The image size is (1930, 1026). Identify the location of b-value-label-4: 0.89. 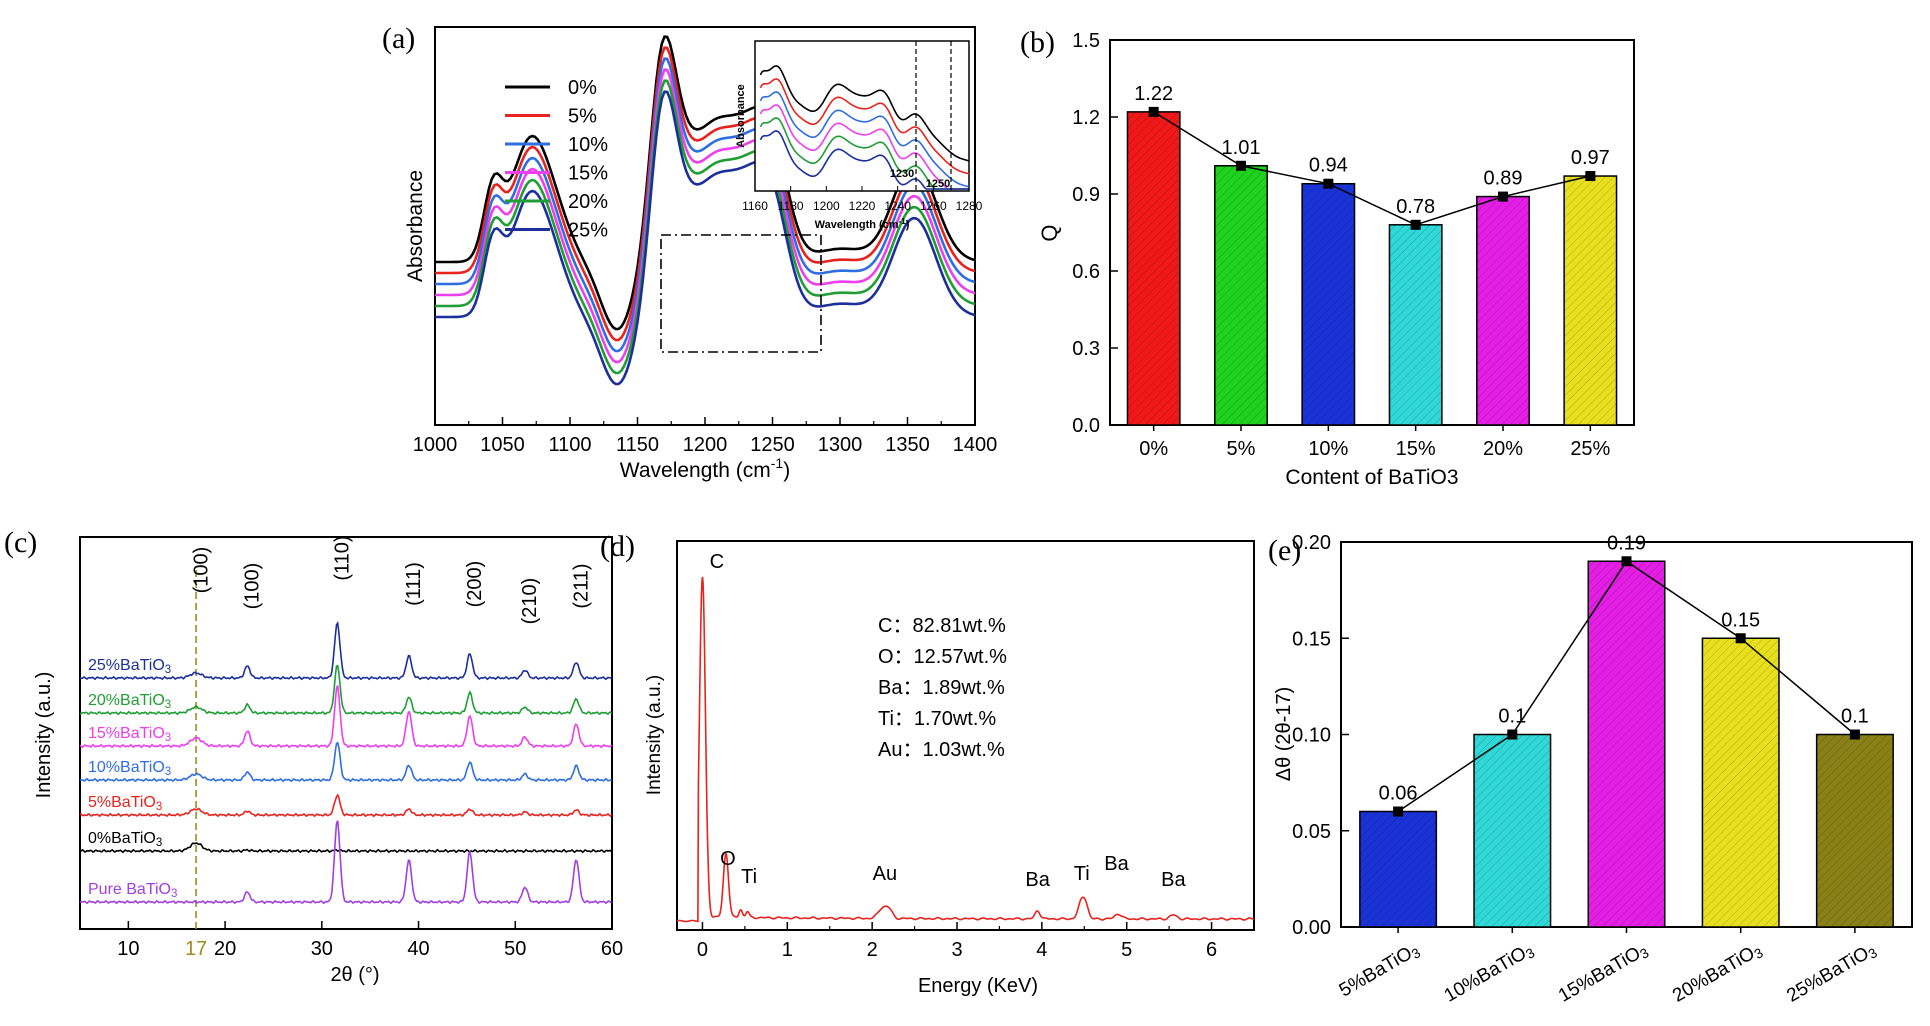
(1503, 179).